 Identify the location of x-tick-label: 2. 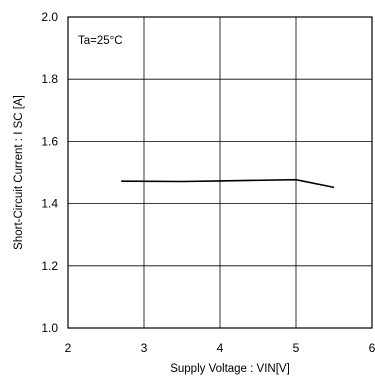
(68, 348).